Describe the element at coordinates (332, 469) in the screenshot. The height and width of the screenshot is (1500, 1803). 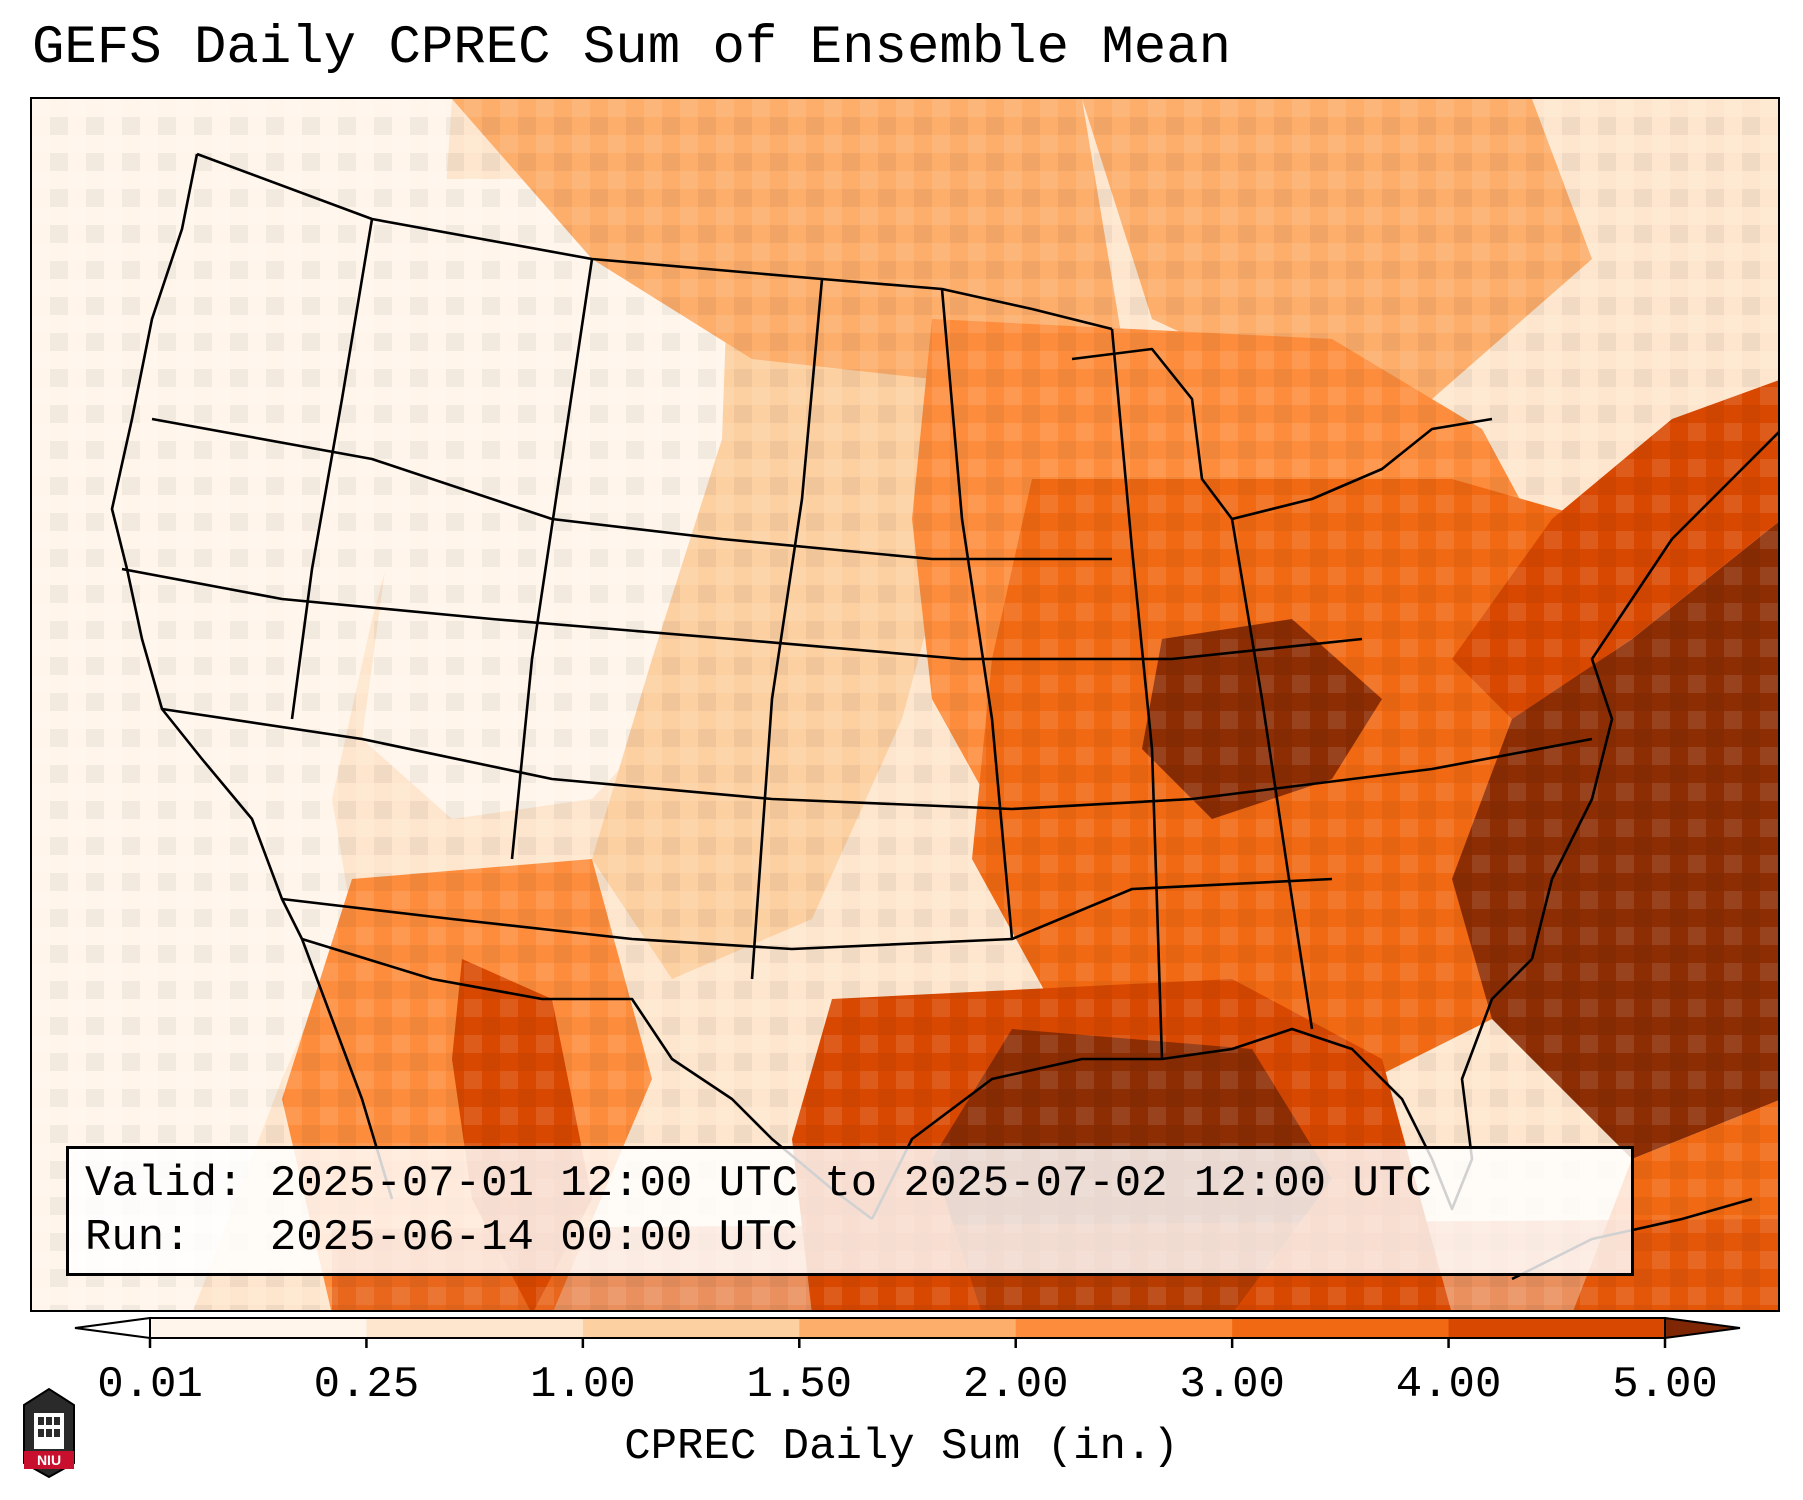
I see `state-line-v1` at that location.